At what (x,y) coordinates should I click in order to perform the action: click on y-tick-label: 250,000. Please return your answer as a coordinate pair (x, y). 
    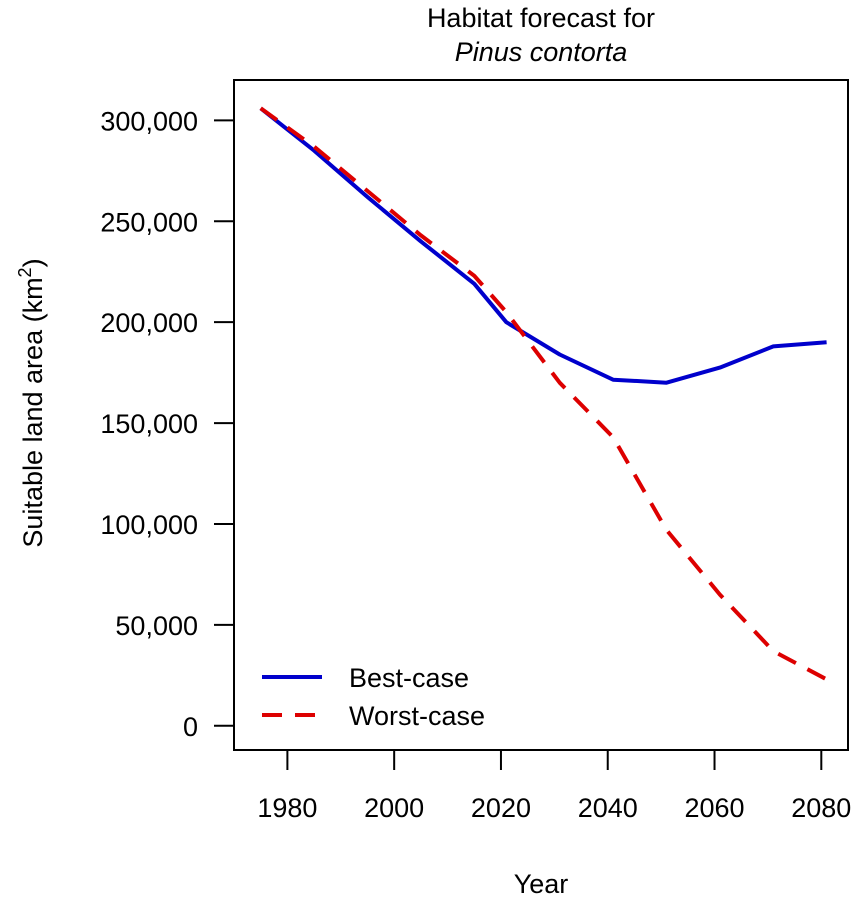
    Looking at the image, I should click on (149, 222).